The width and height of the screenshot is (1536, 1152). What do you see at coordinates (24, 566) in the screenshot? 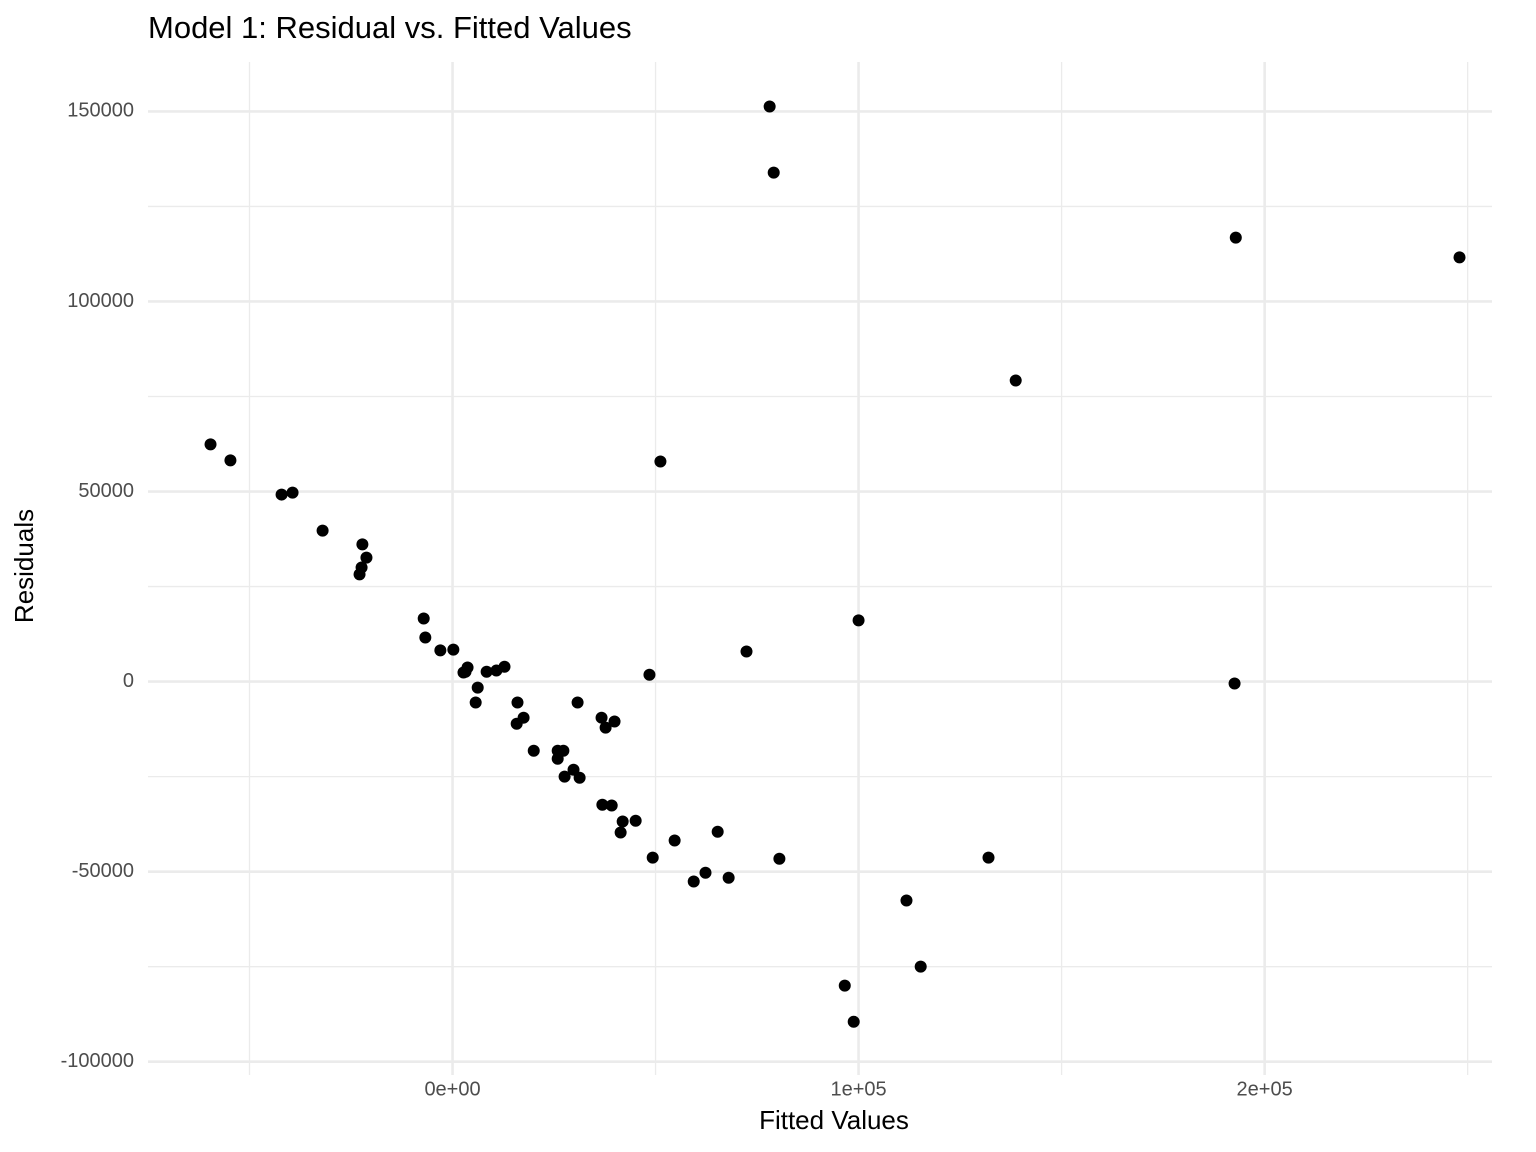
I see `y-axis-title: Residuals` at bounding box center [24, 566].